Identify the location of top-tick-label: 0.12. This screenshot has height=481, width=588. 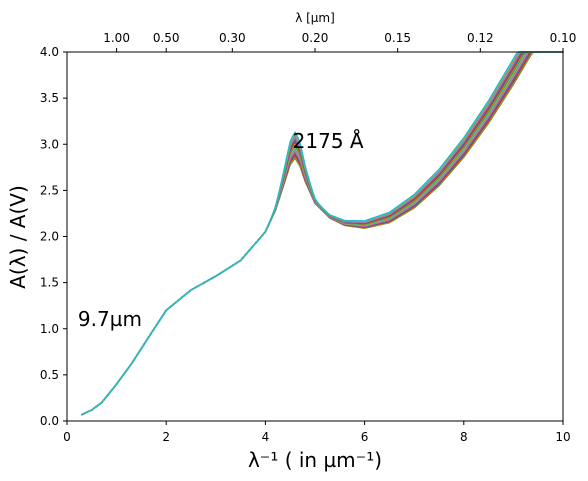
(480, 38).